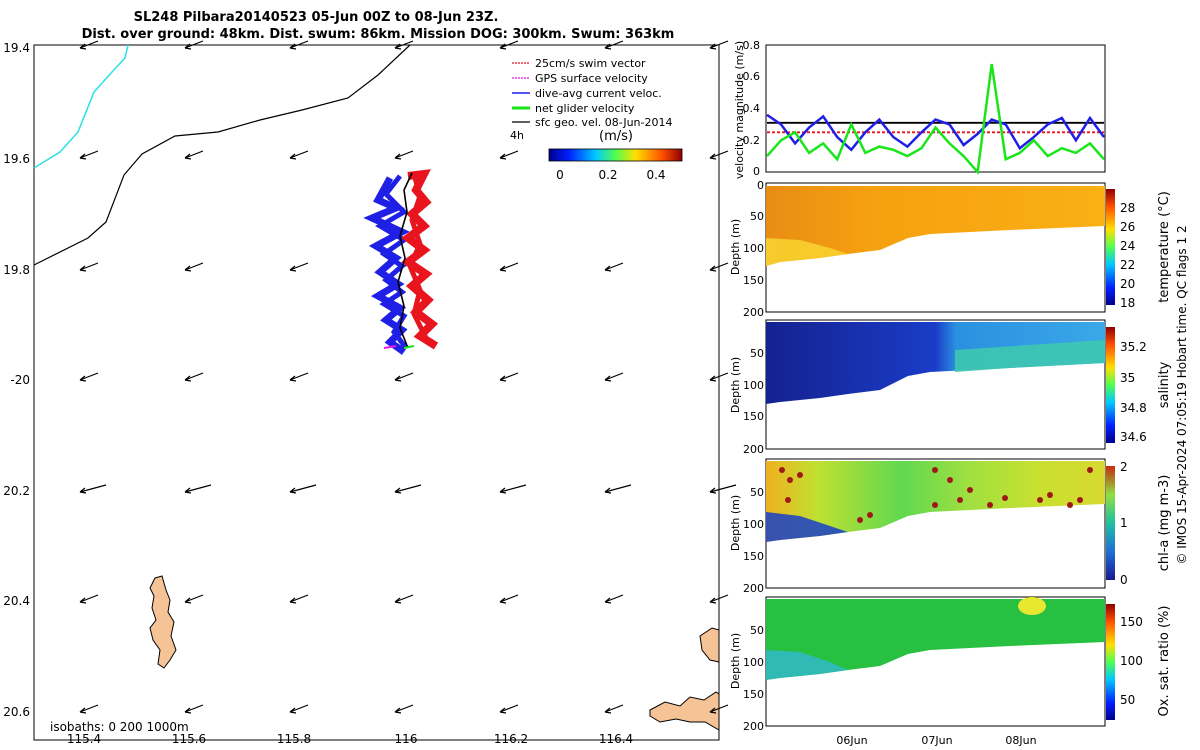 This screenshot has height=750, width=1200. Describe the element at coordinates (753, 556) in the screenshot. I see `chla-ytick: 150` at that location.